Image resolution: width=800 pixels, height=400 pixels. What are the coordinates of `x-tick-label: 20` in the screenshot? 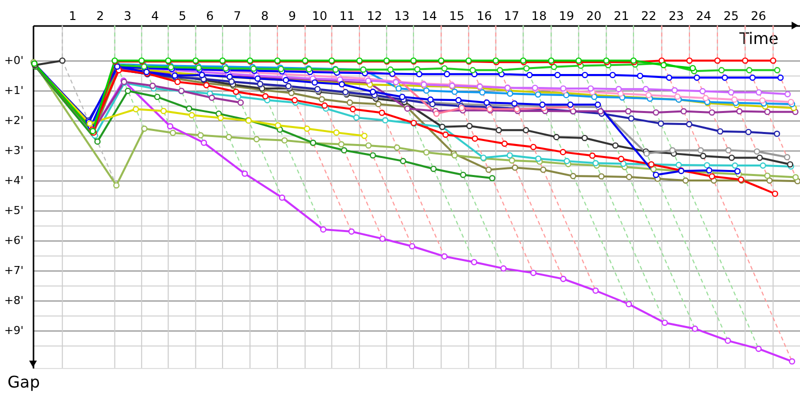 It's located at (594, 16).